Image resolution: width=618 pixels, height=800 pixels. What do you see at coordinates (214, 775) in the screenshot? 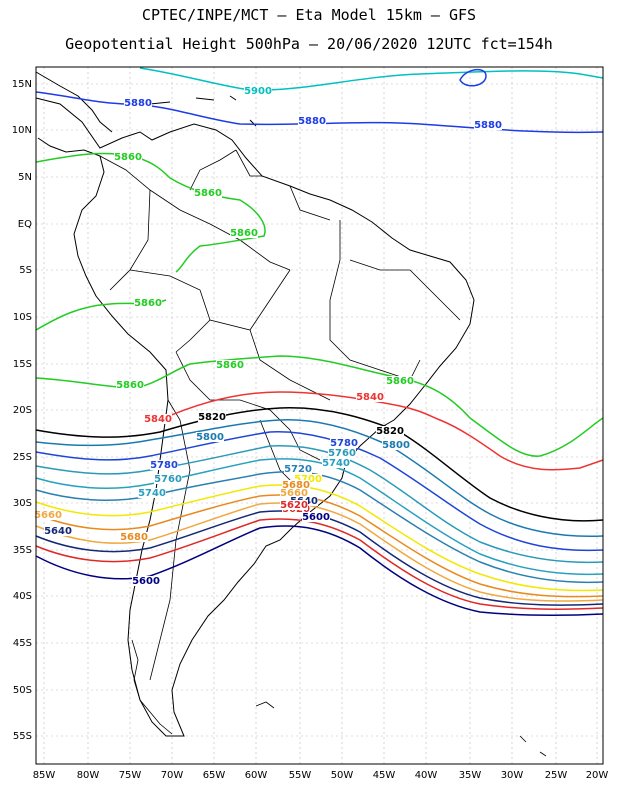
I see `lon-tick-label: 65W` at bounding box center [214, 775].